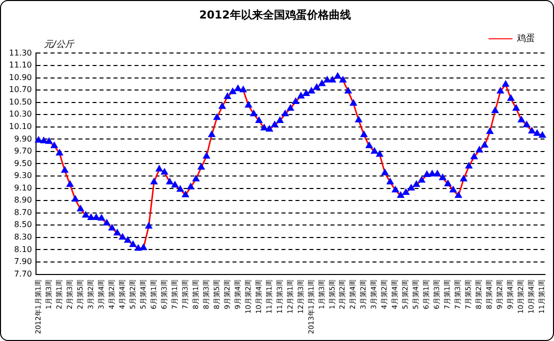 This screenshot has height=341, width=554. I want to click on y-tick-label: 10.50, so click(20, 101).